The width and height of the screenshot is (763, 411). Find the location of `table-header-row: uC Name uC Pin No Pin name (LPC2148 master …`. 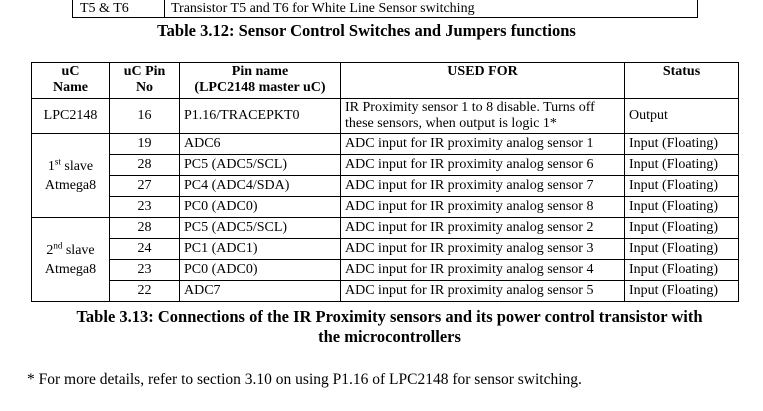

table-header-row: uC Name uC Pin No Pin name (LPC2148 master … is located at coordinates (385, 80).